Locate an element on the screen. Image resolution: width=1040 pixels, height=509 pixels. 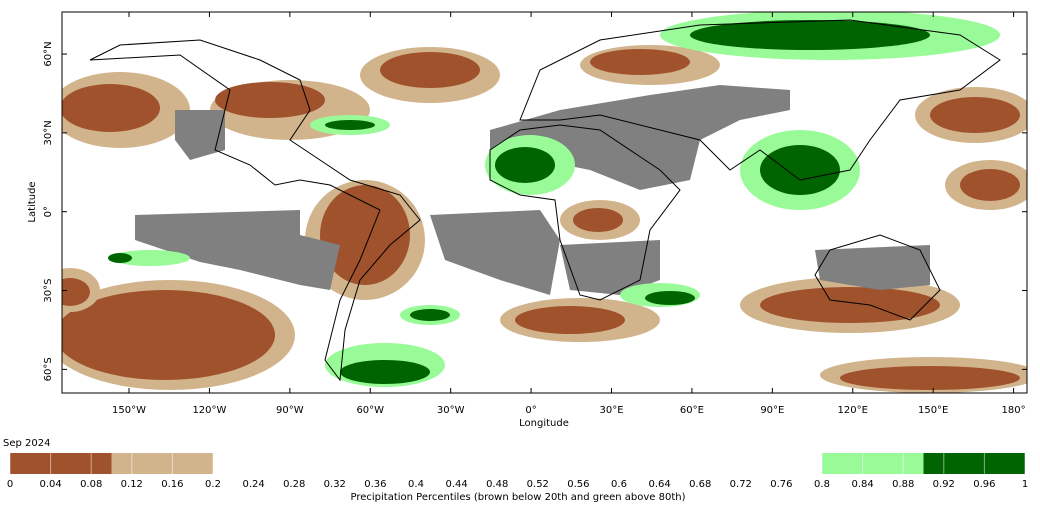
colorbar-tick-label: 0.8 is located at coordinates (822, 484).